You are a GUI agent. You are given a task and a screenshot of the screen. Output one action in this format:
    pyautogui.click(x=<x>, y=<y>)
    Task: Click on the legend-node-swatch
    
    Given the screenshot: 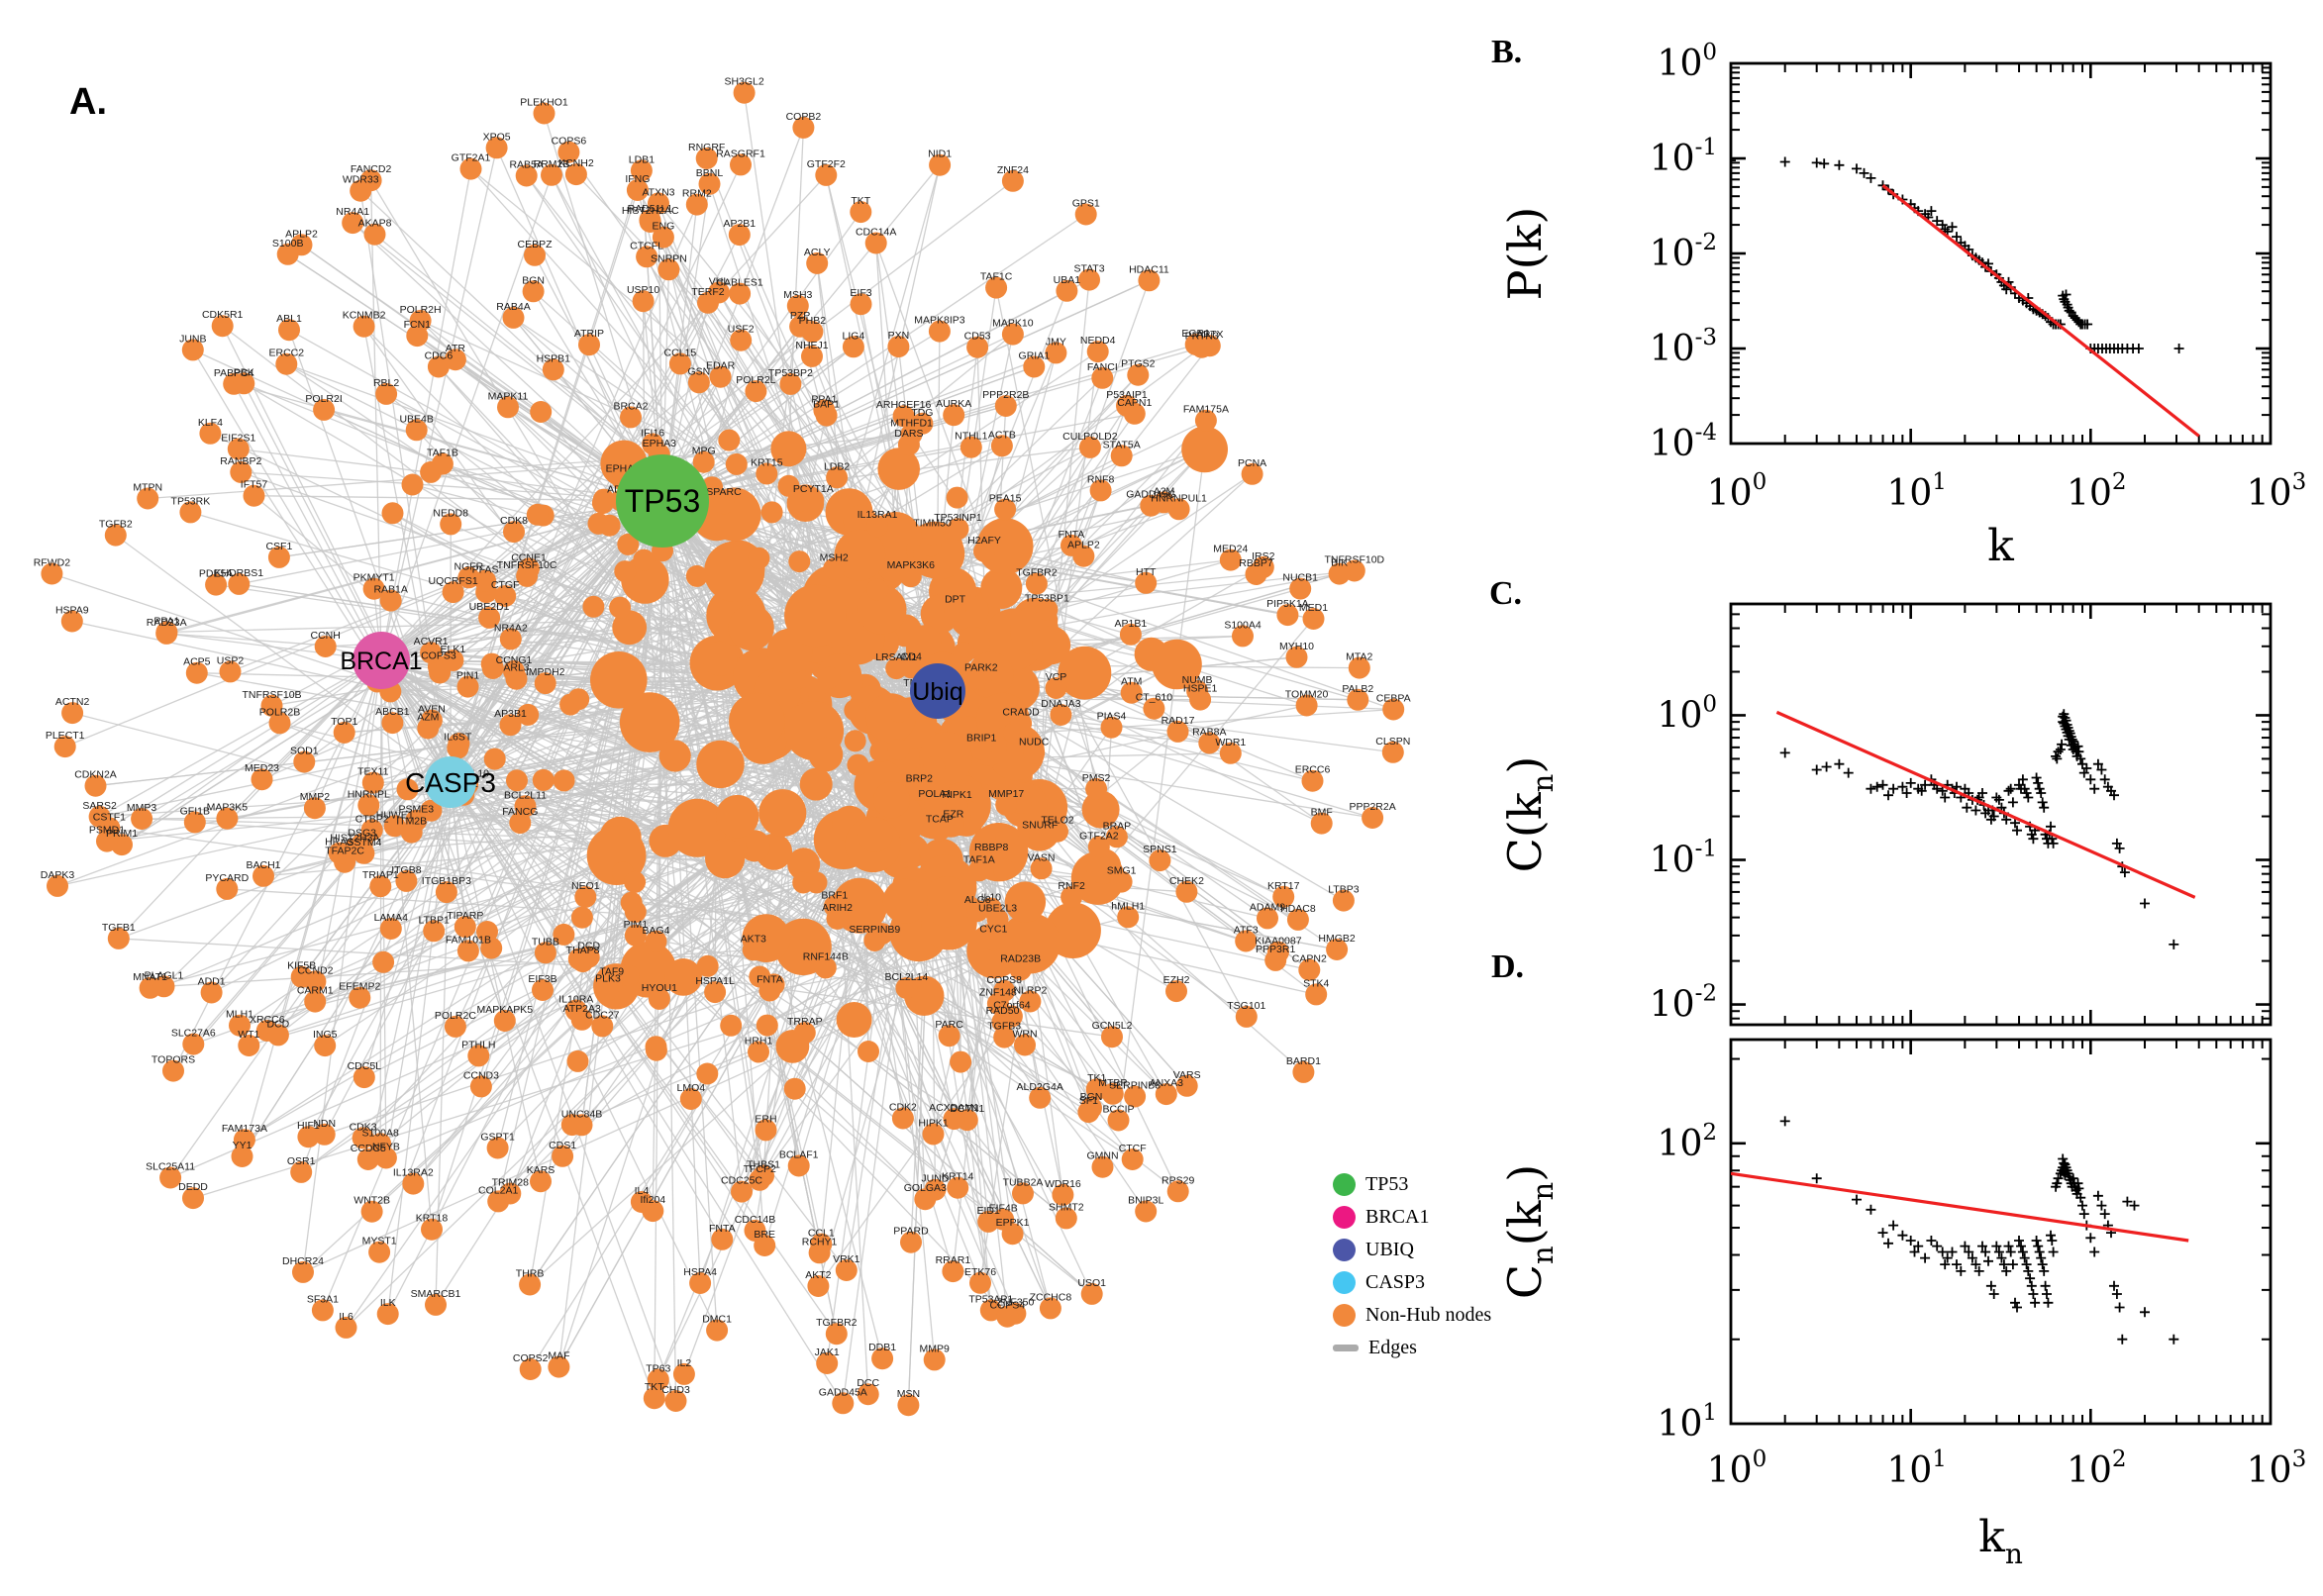 What is the action you would take?
    pyautogui.click(x=1344, y=1249)
    